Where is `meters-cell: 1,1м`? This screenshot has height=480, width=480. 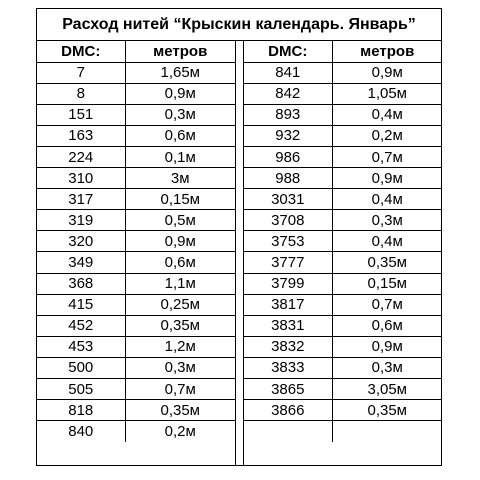 meters-cell: 1,1м is located at coordinates (180, 284).